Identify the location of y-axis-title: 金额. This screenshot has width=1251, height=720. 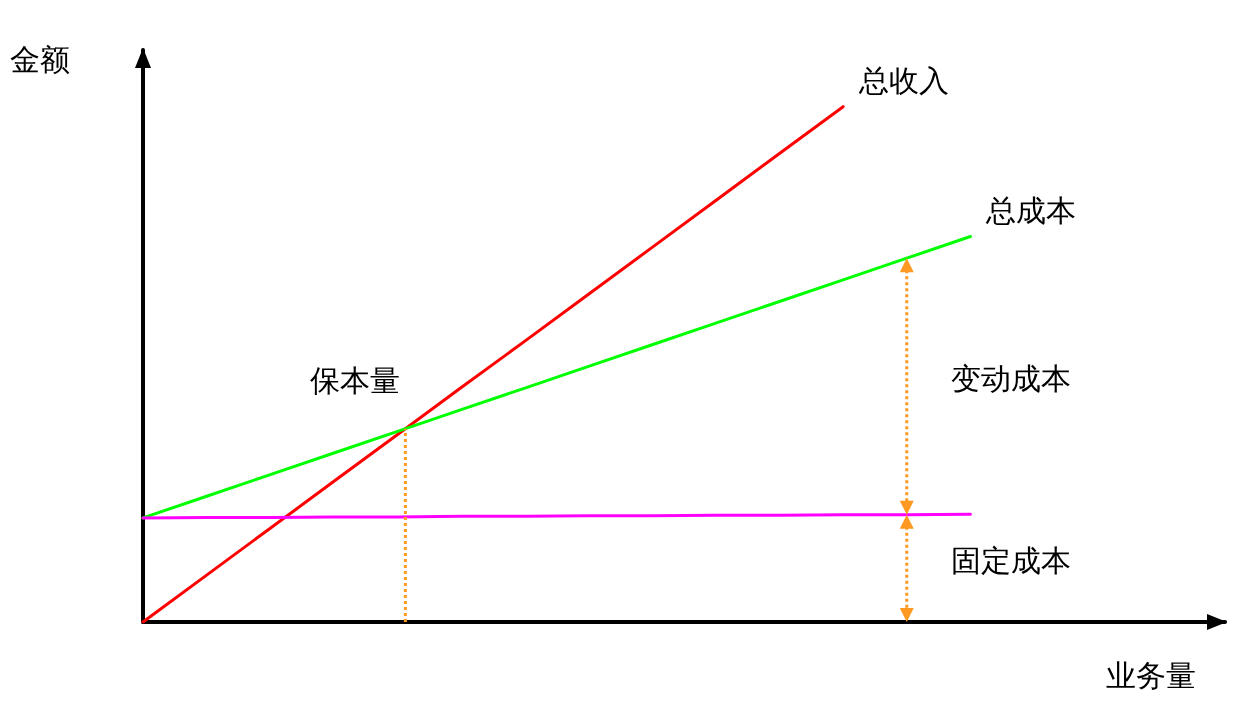
(40, 59).